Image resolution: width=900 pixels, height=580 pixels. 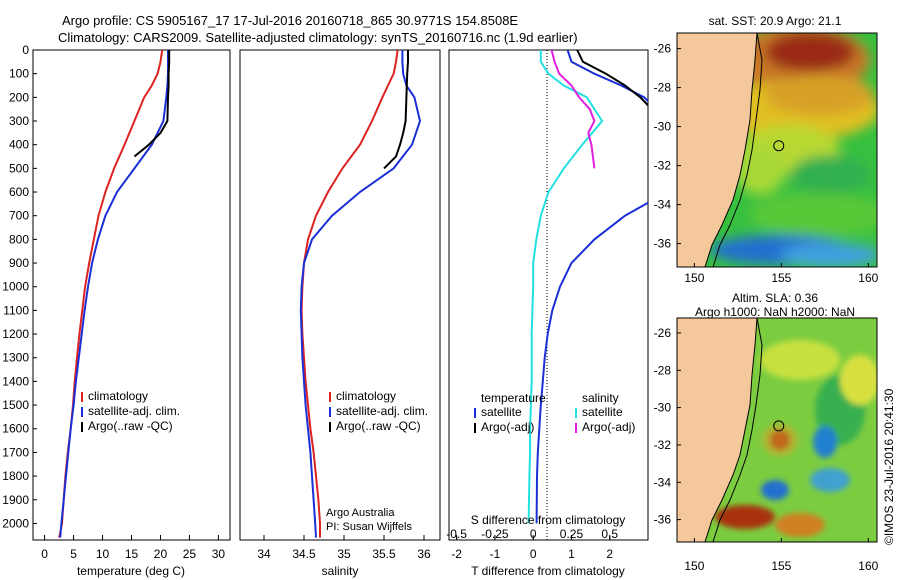 I want to click on temperature-x-tick-label: 10, so click(x=103, y=554).